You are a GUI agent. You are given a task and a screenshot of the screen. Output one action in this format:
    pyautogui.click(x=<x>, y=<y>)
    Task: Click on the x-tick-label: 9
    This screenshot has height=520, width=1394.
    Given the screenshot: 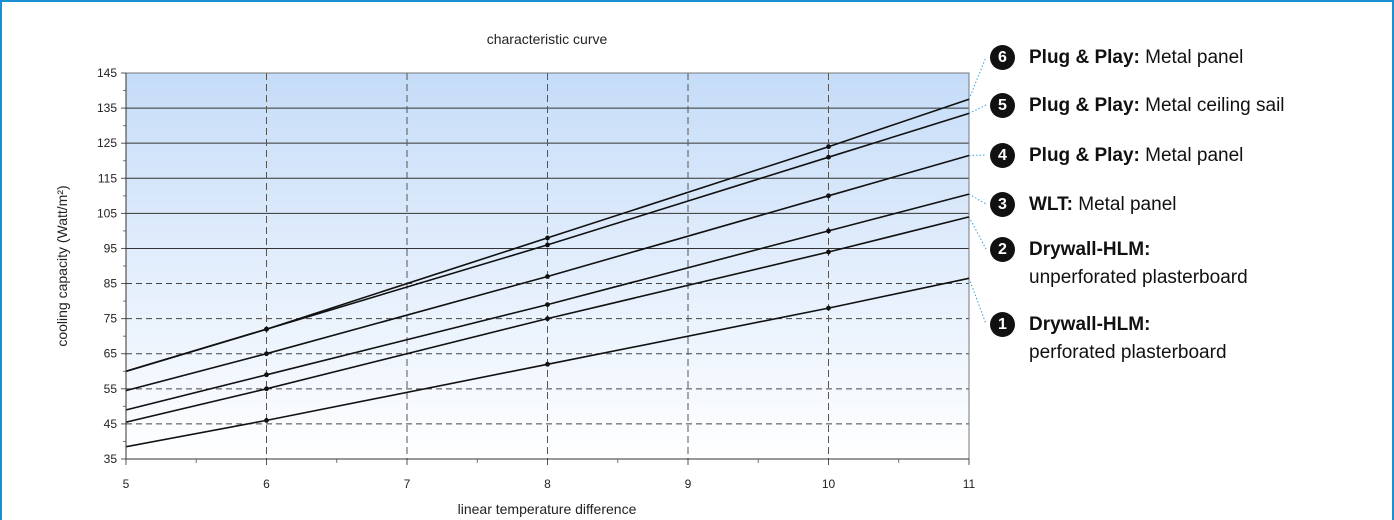 What is the action you would take?
    pyautogui.click(x=688, y=484)
    